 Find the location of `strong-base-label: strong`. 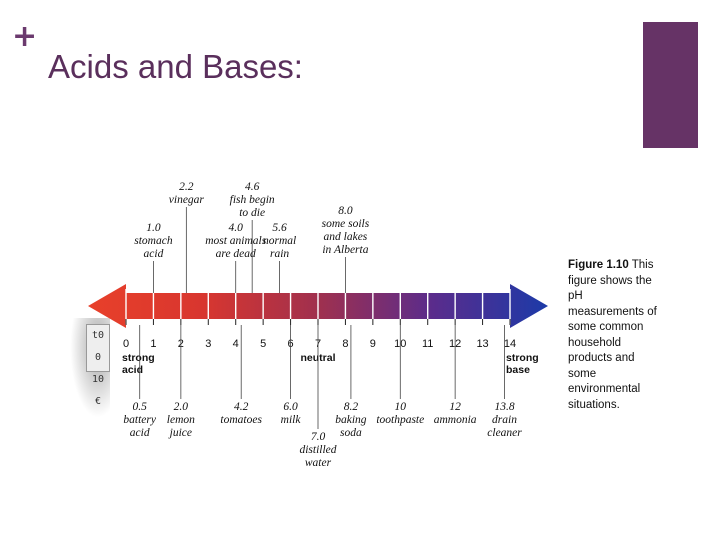

strong-base-label: strong is located at coordinates (522, 358).